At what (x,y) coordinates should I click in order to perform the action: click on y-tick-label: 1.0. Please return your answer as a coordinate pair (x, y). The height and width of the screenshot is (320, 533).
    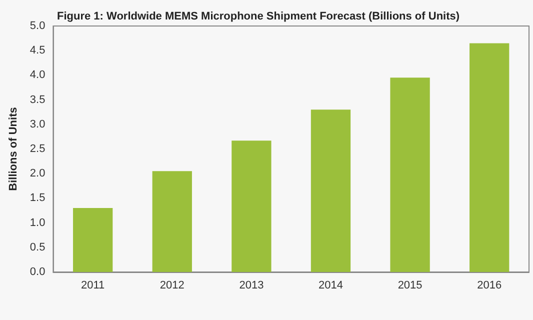
    Looking at the image, I should click on (38, 222).